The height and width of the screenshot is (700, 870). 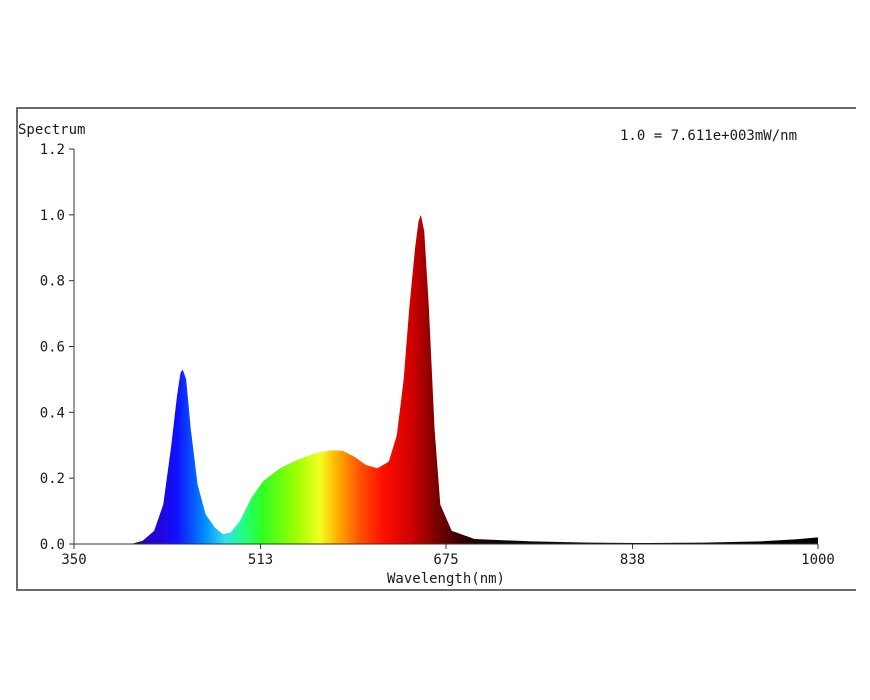 What do you see at coordinates (445, 560) in the screenshot?
I see `x-tick-label: 675` at bounding box center [445, 560].